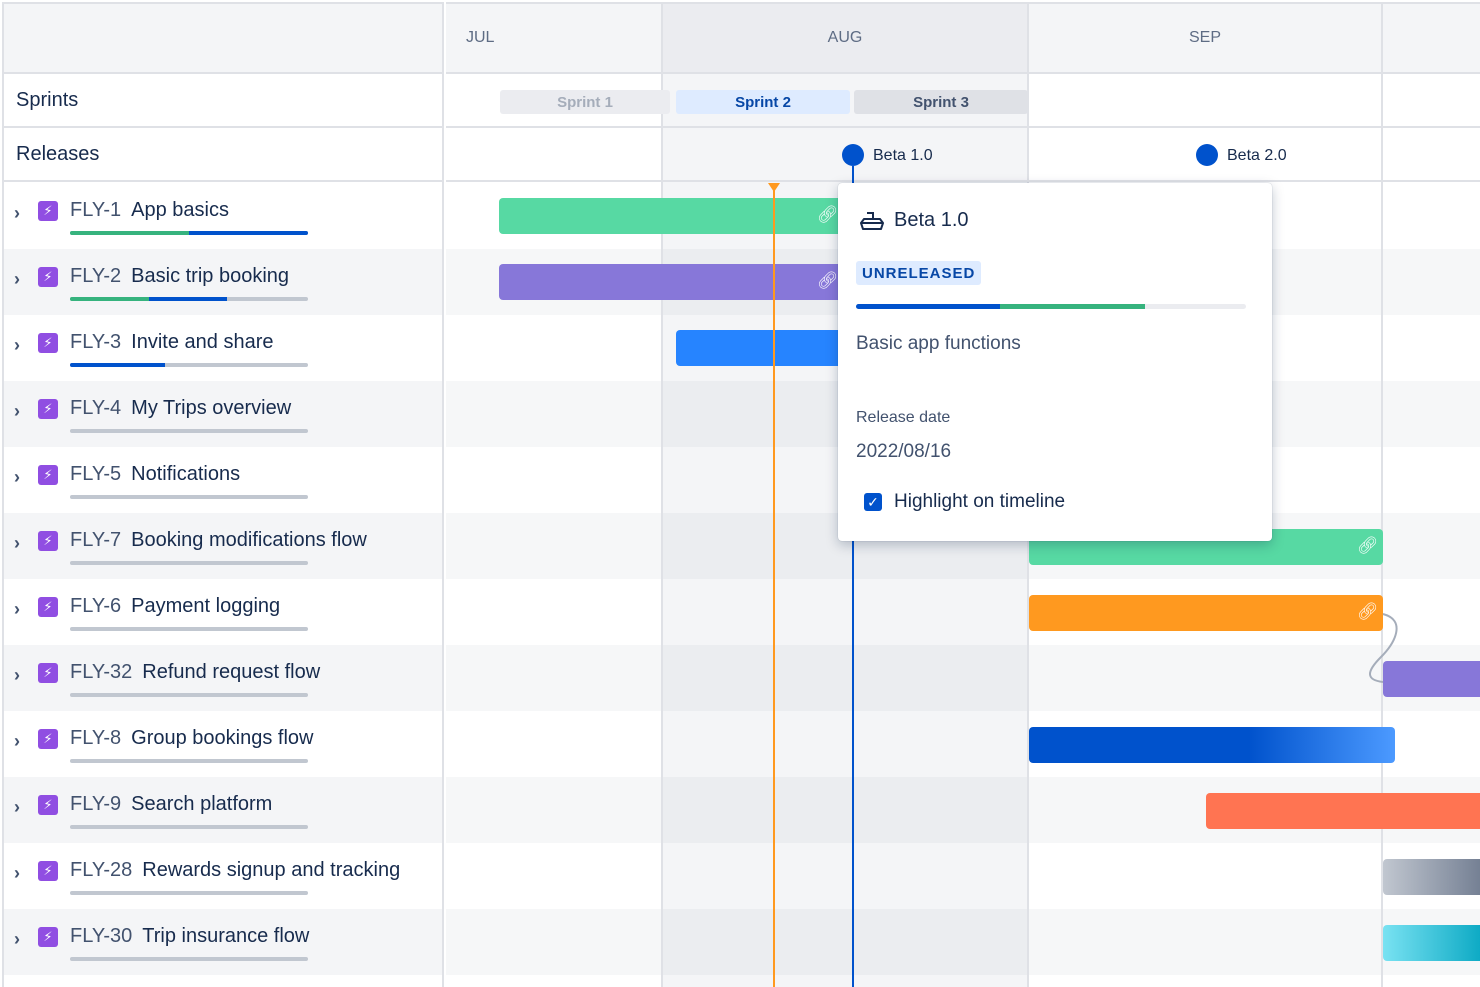 The image size is (1480, 987). I want to click on issue-row: › ⚡︎ FLY-32 Refund request flow, so click(223, 678).